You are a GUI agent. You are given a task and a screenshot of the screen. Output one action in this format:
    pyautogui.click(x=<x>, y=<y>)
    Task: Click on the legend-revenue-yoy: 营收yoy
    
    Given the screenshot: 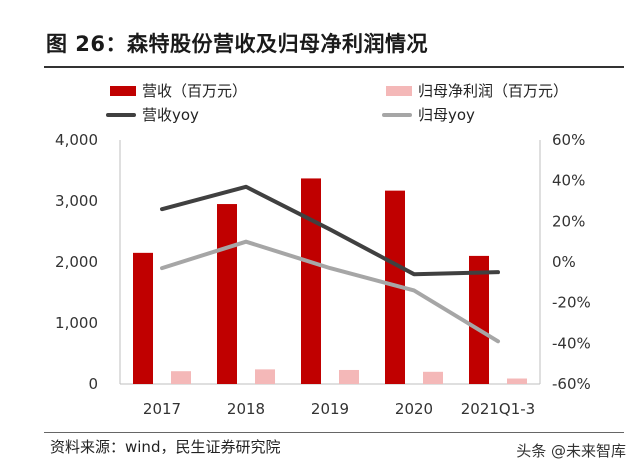 What is the action you would take?
    pyautogui.click(x=152, y=114)
    